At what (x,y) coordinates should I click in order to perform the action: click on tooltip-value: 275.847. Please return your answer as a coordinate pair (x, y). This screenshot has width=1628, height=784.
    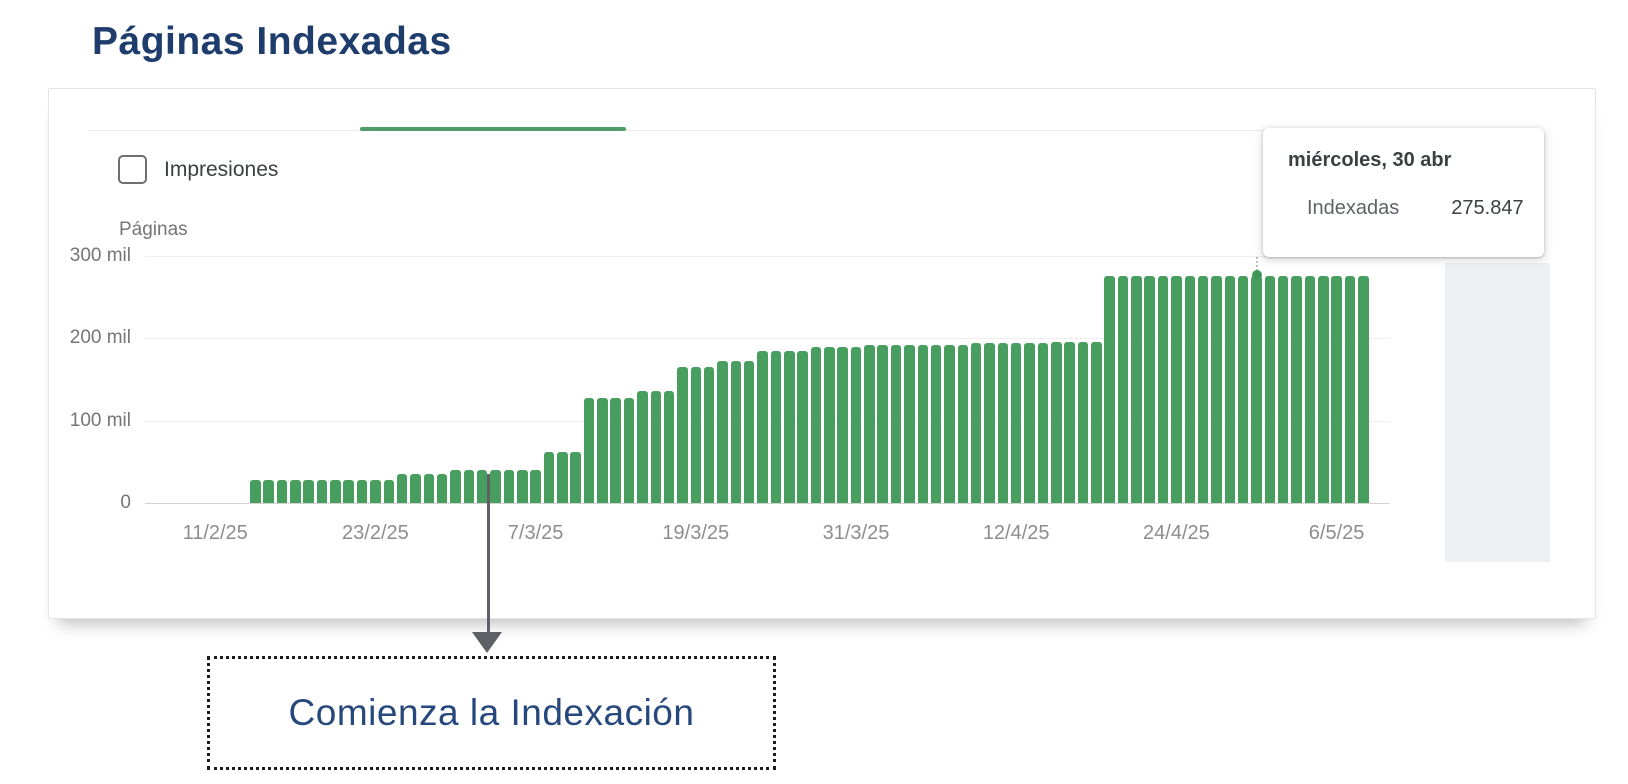
    Looking at the image, I should click on (1487, 208).